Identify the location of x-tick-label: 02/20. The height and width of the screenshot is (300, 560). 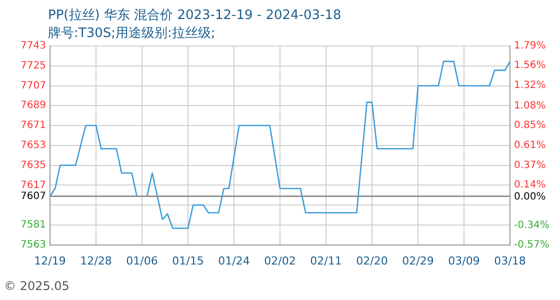
(372, 261).